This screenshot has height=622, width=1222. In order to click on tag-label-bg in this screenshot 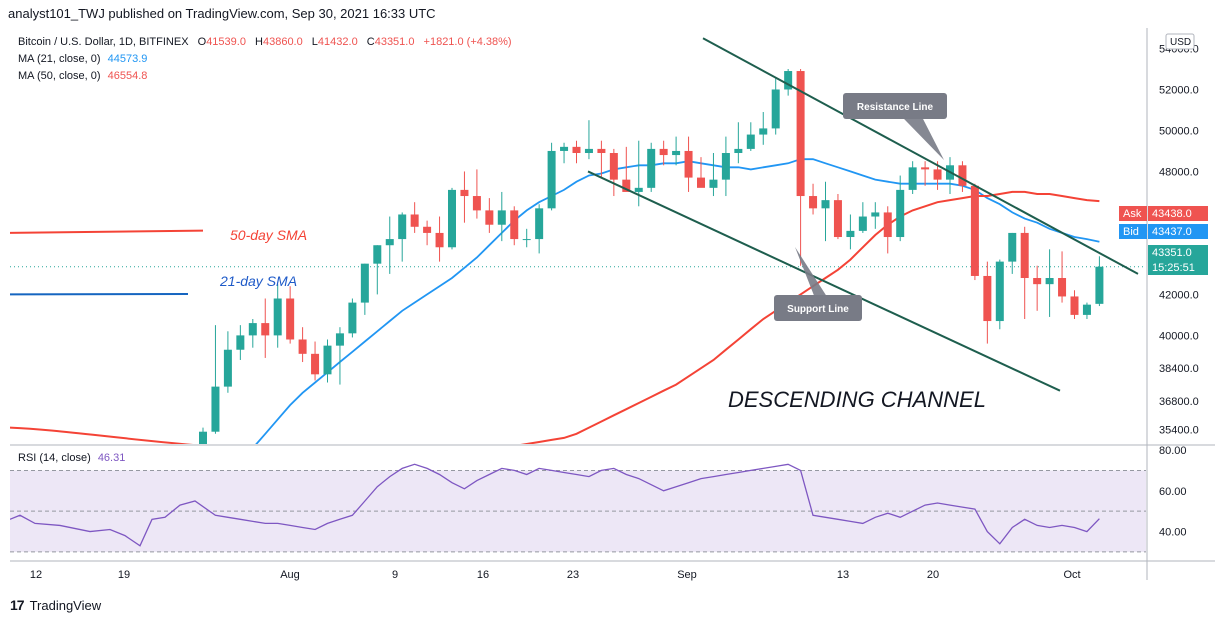, I will do `click(1133, 231)`.